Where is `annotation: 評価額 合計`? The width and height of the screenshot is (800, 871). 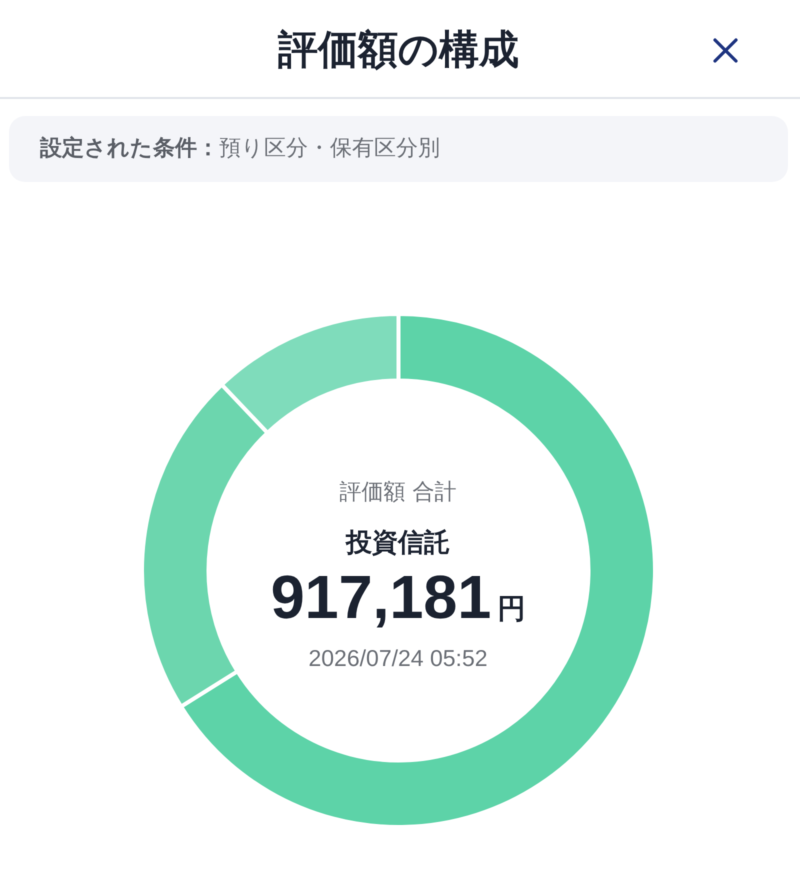
annotation: 評価額 合計 is located at coordinates (398, 493).